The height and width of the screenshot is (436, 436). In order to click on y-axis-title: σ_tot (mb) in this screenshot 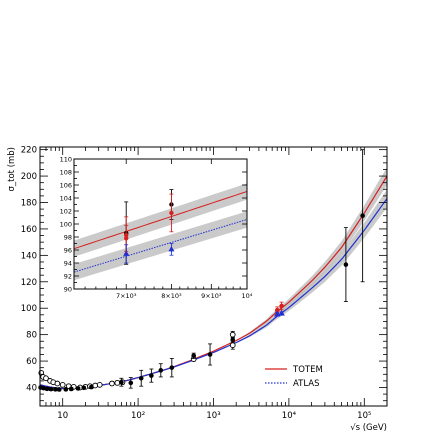, I will do `click(12, 169)`.